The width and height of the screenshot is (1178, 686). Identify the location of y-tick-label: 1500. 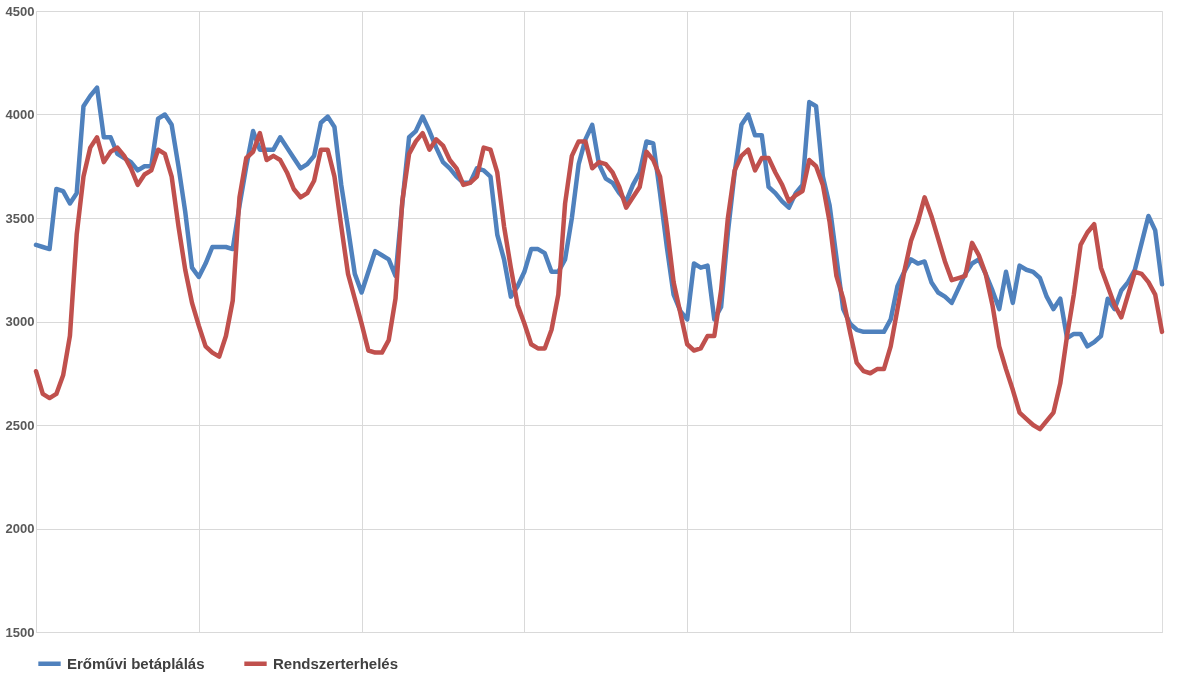
(20, 632).